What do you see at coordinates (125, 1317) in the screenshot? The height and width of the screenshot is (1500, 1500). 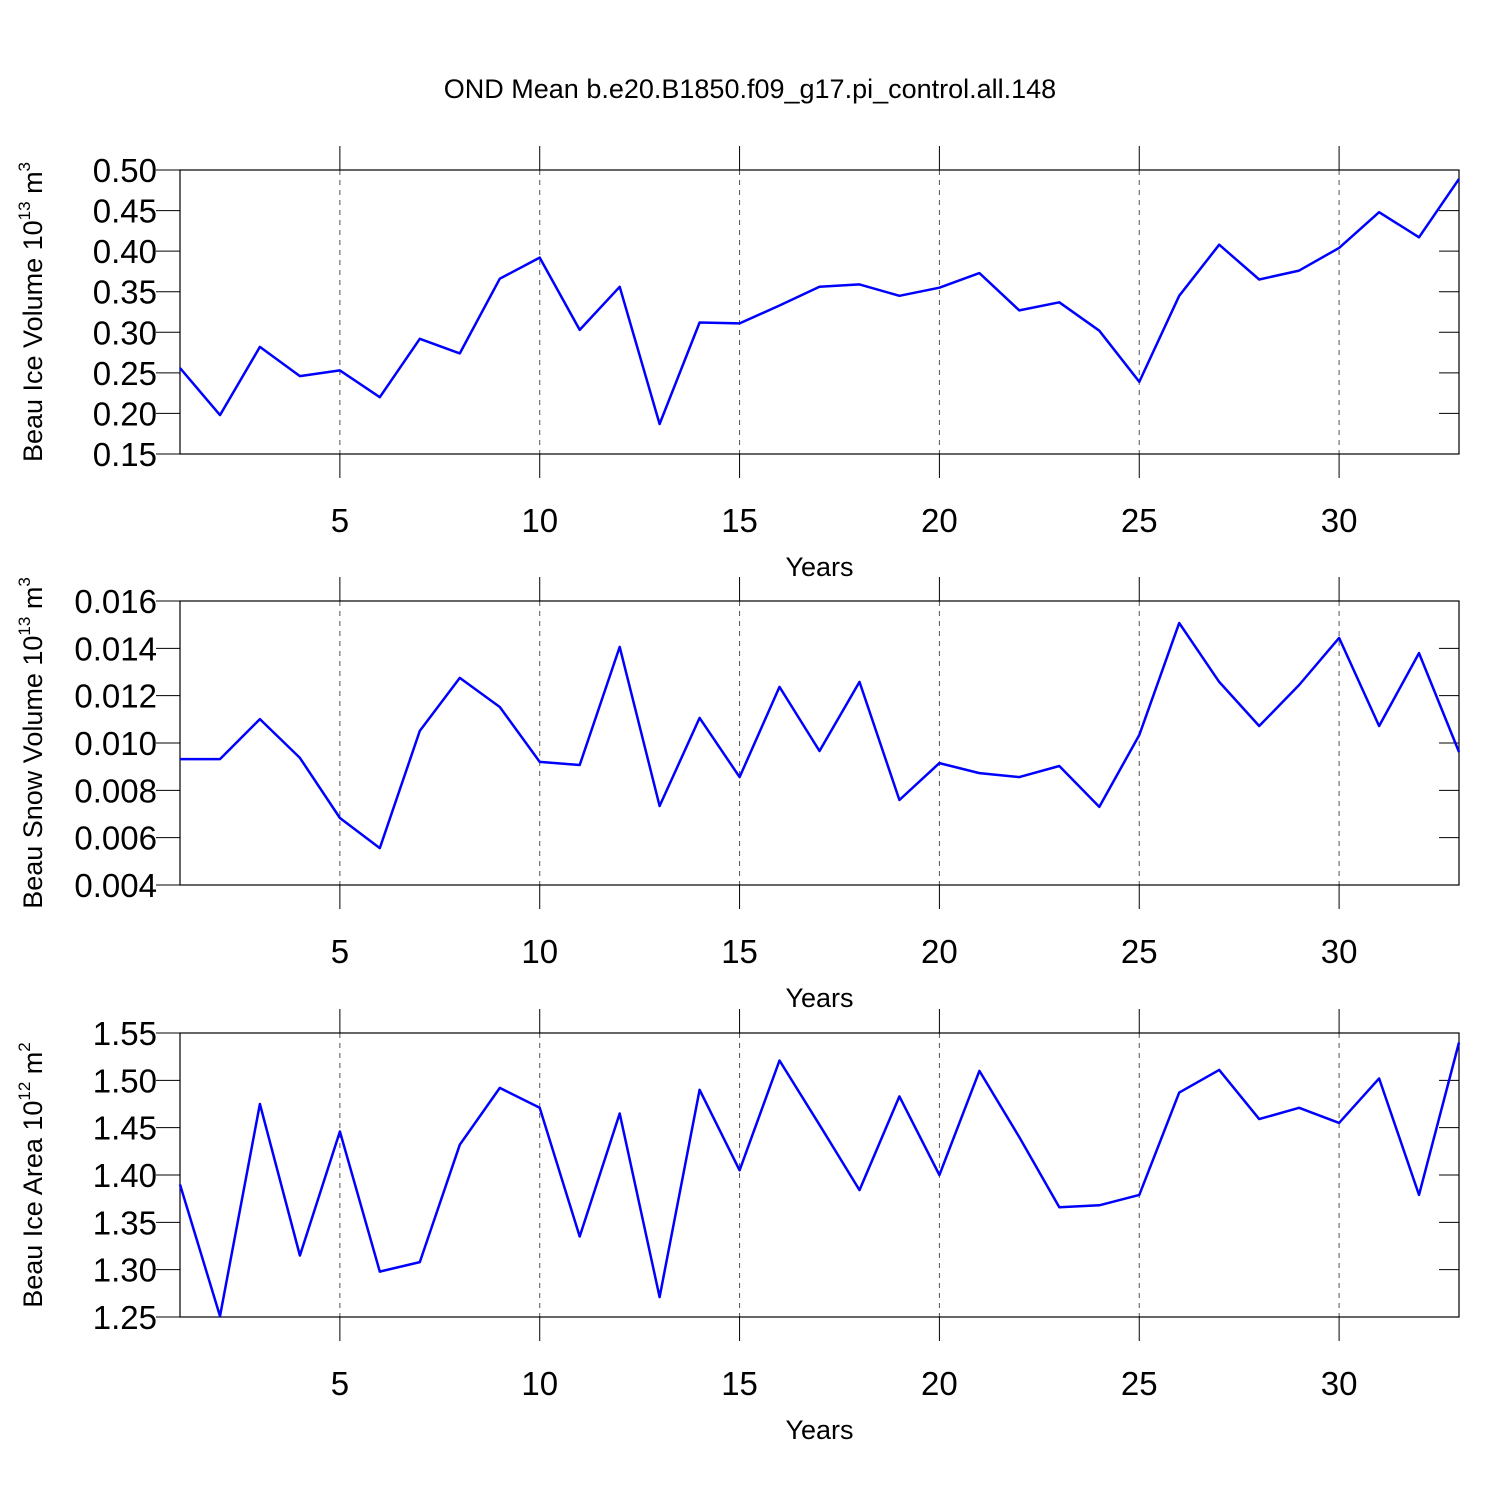 I see `y-tick-label: 1.25` at bounding box center [125, 1317].